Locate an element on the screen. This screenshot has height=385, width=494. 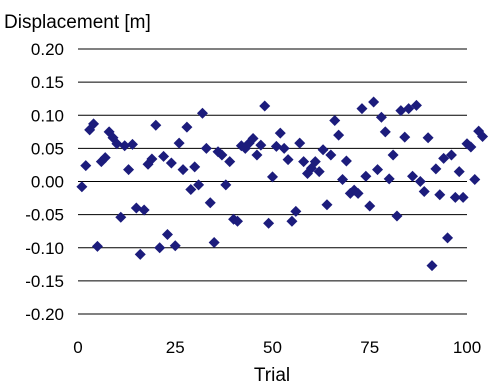
y-axis-title: Displacement [m] is located at coordinates (77, 22).